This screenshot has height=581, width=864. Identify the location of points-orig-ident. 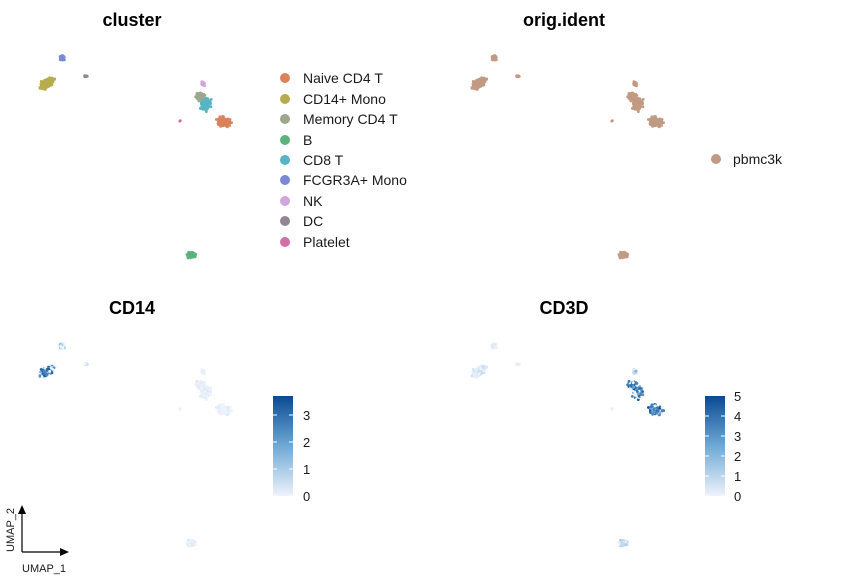
(567, 157).